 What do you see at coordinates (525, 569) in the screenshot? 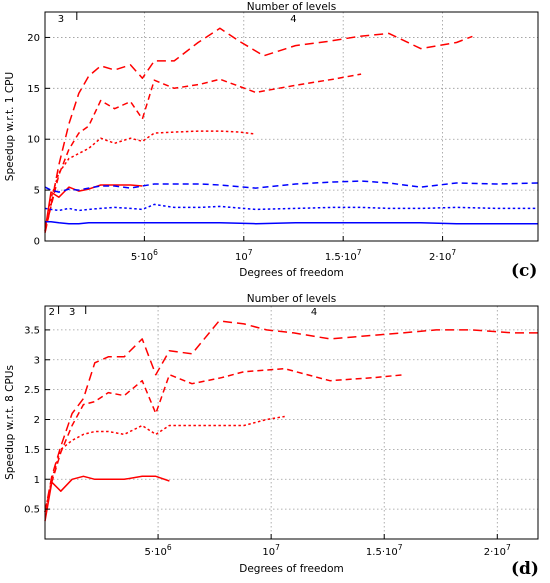
I see `panel-label: (d)` at bounding box center [525, 569].